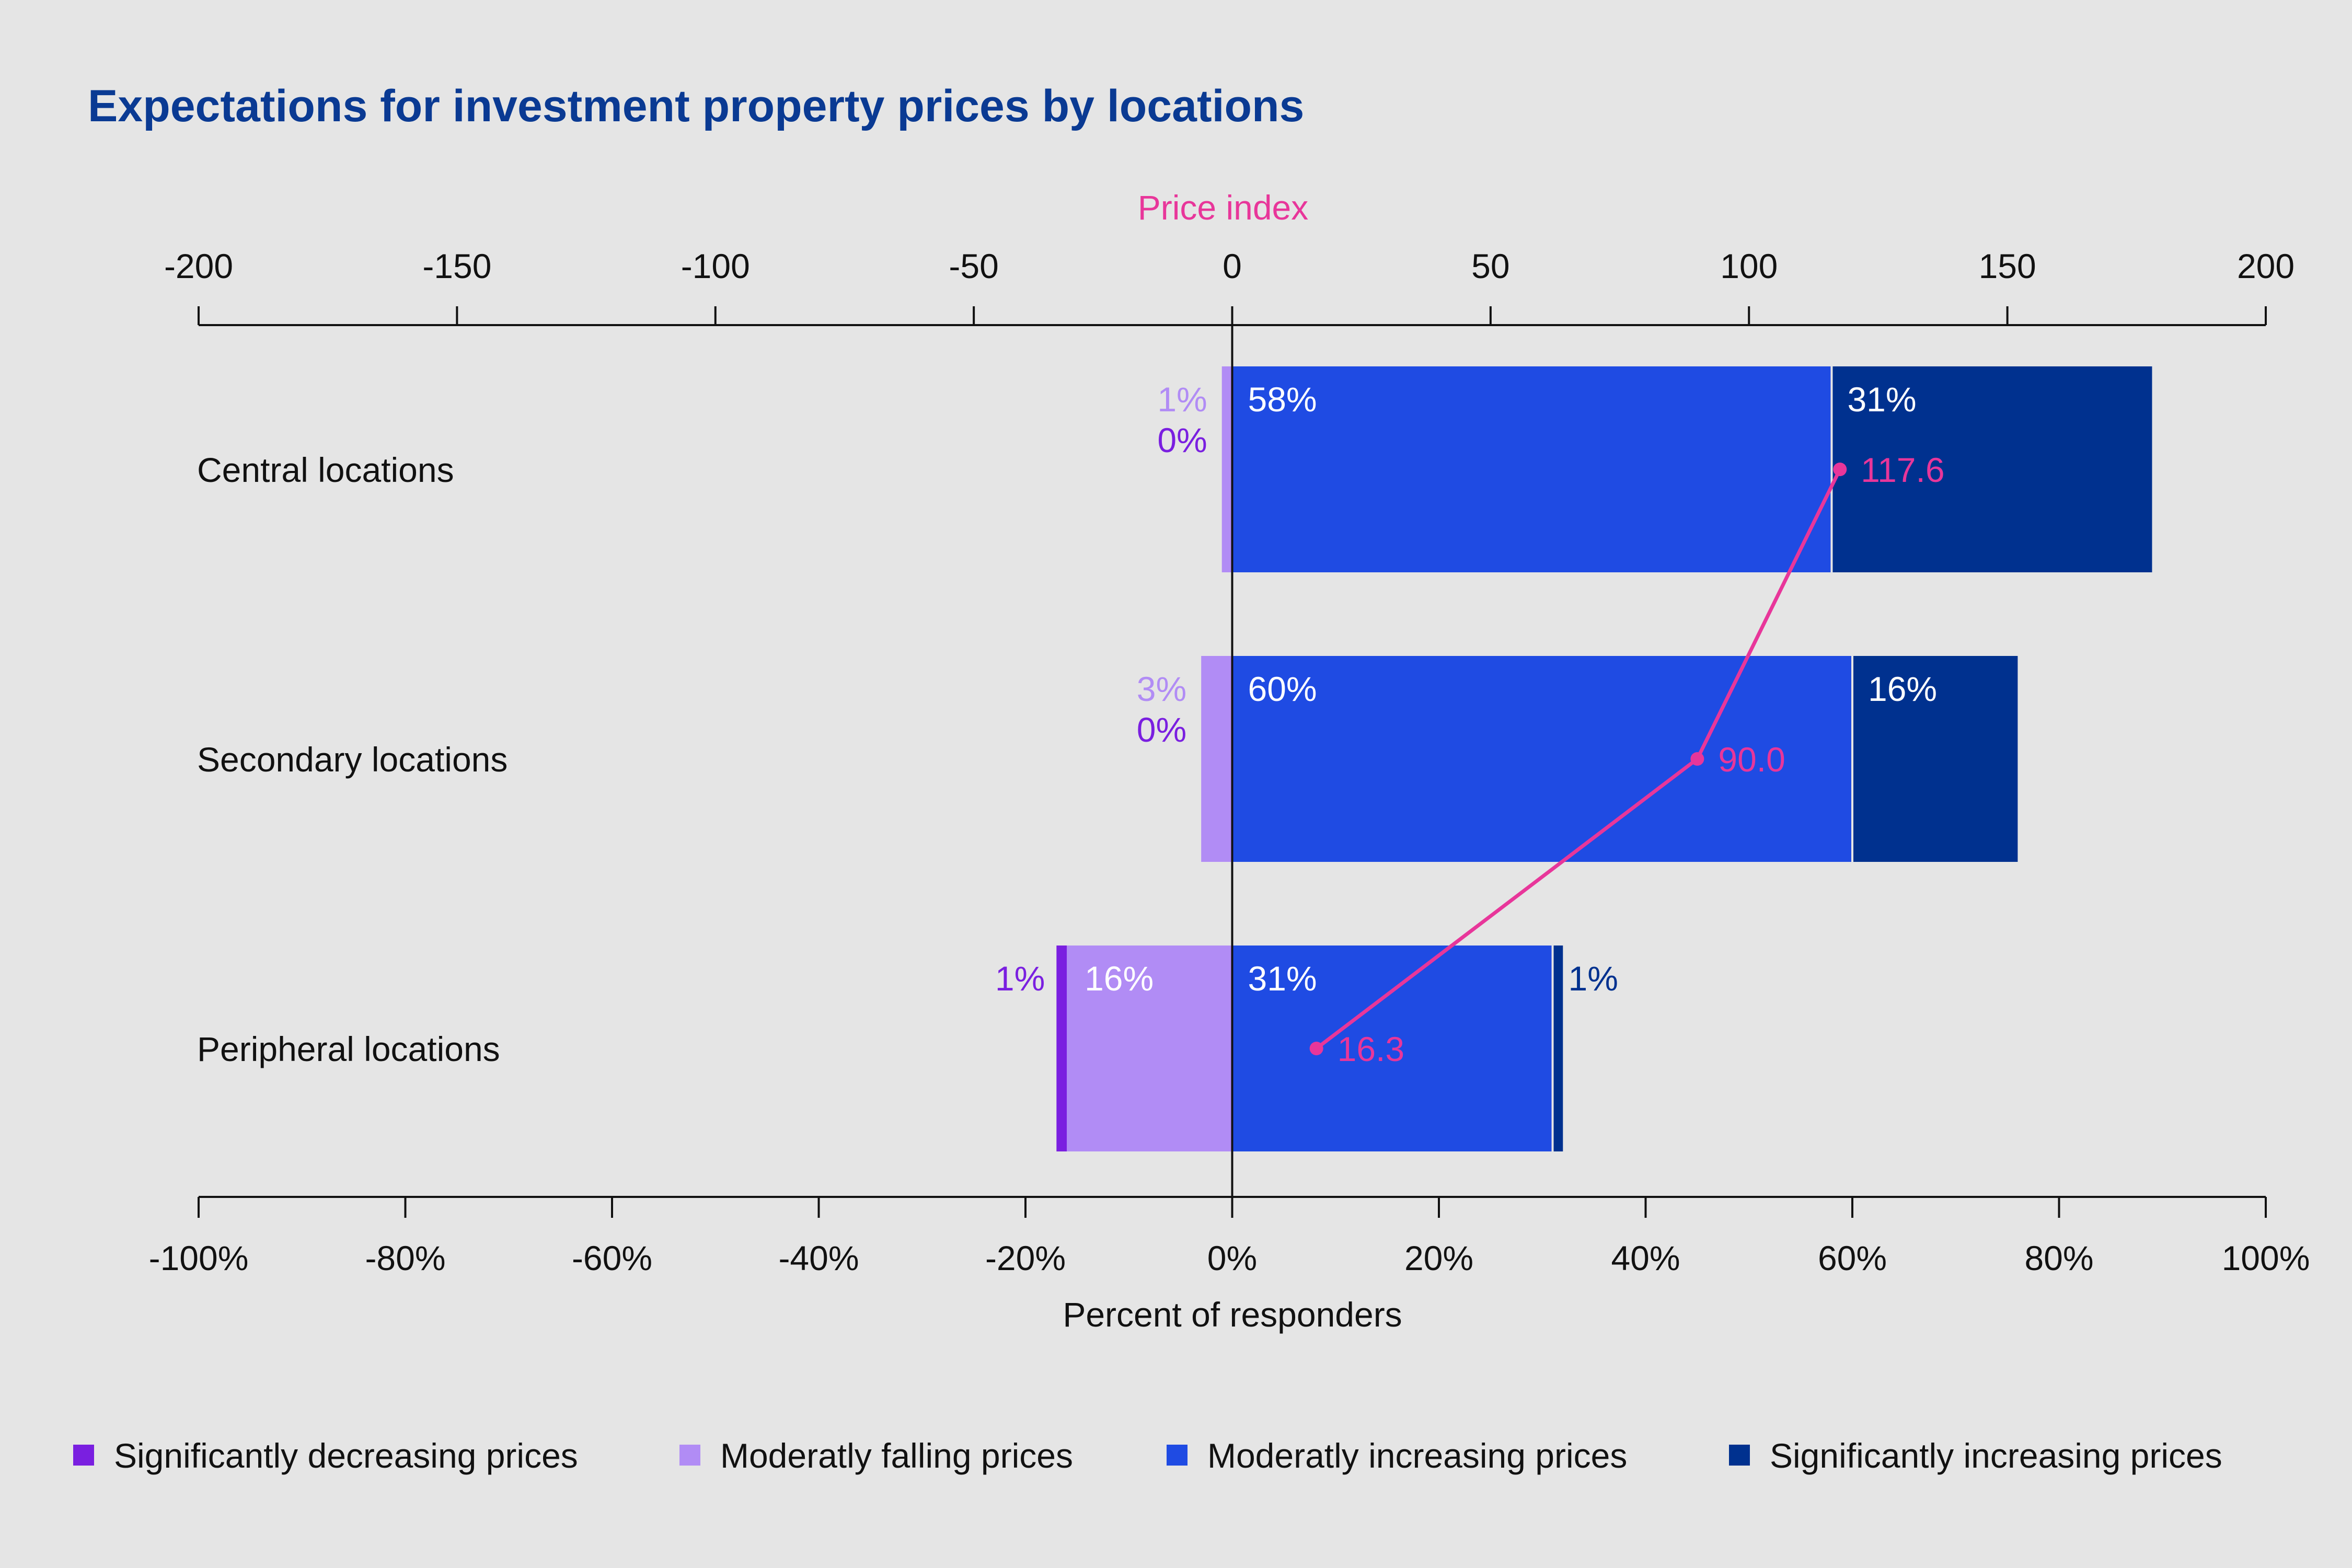 This screenshot has height=1568, width=2352. What do you see at coordinates (1417, 1455) in the screenshot?
I see `legend-label: Moderatly increasing prices` at bounding box center [1417, 1455].